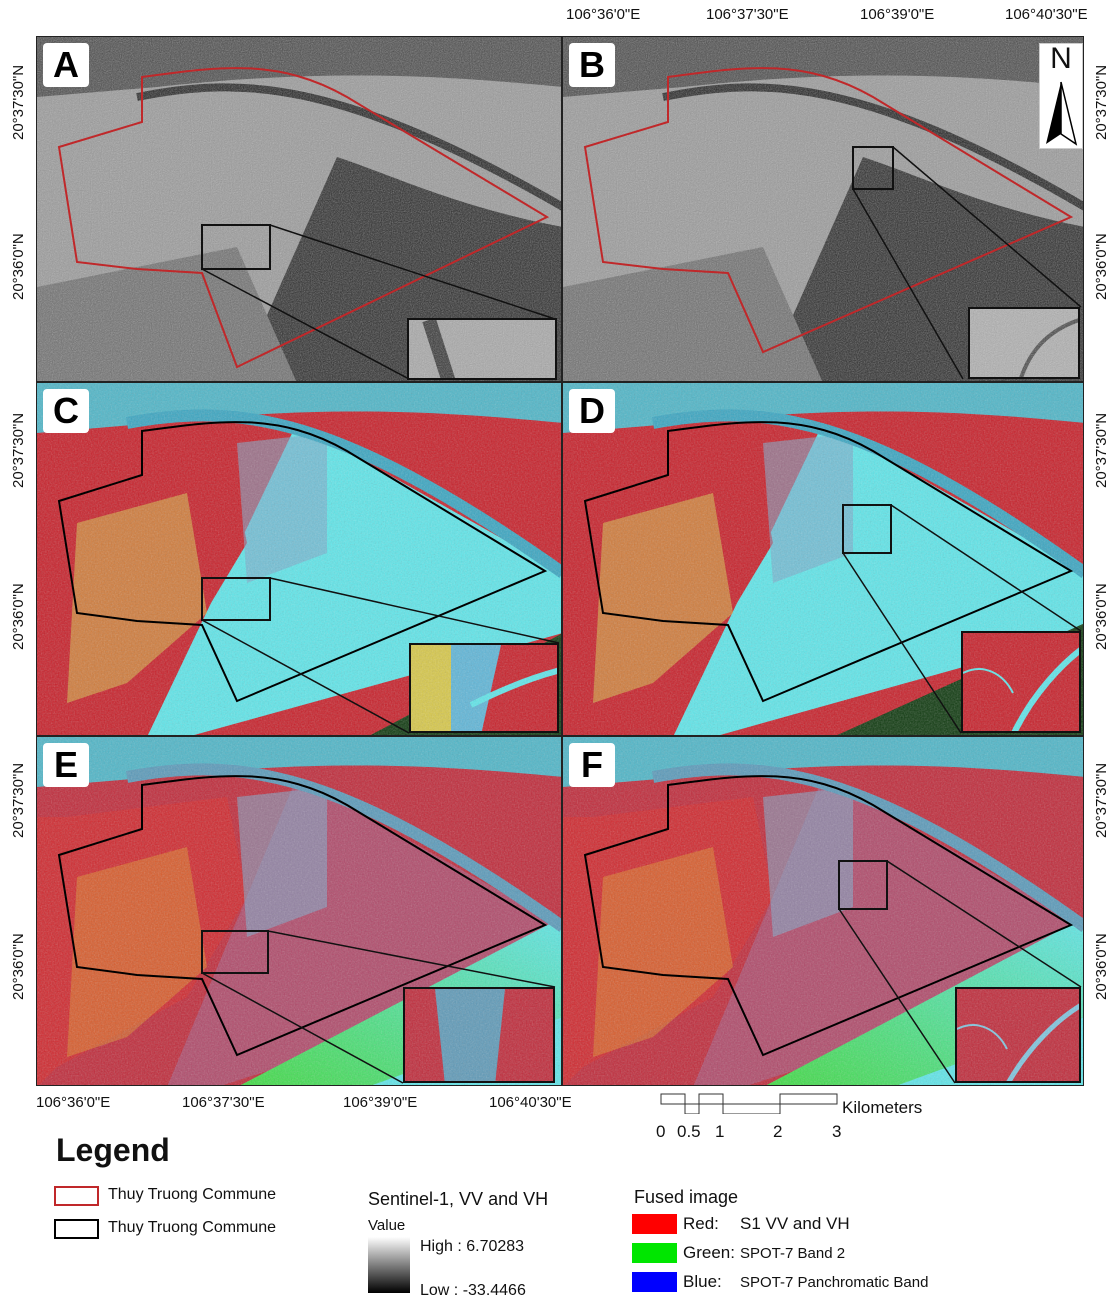  I want to click on s1-title: Sentinel-1, VV and VH, so click(458, 1199).